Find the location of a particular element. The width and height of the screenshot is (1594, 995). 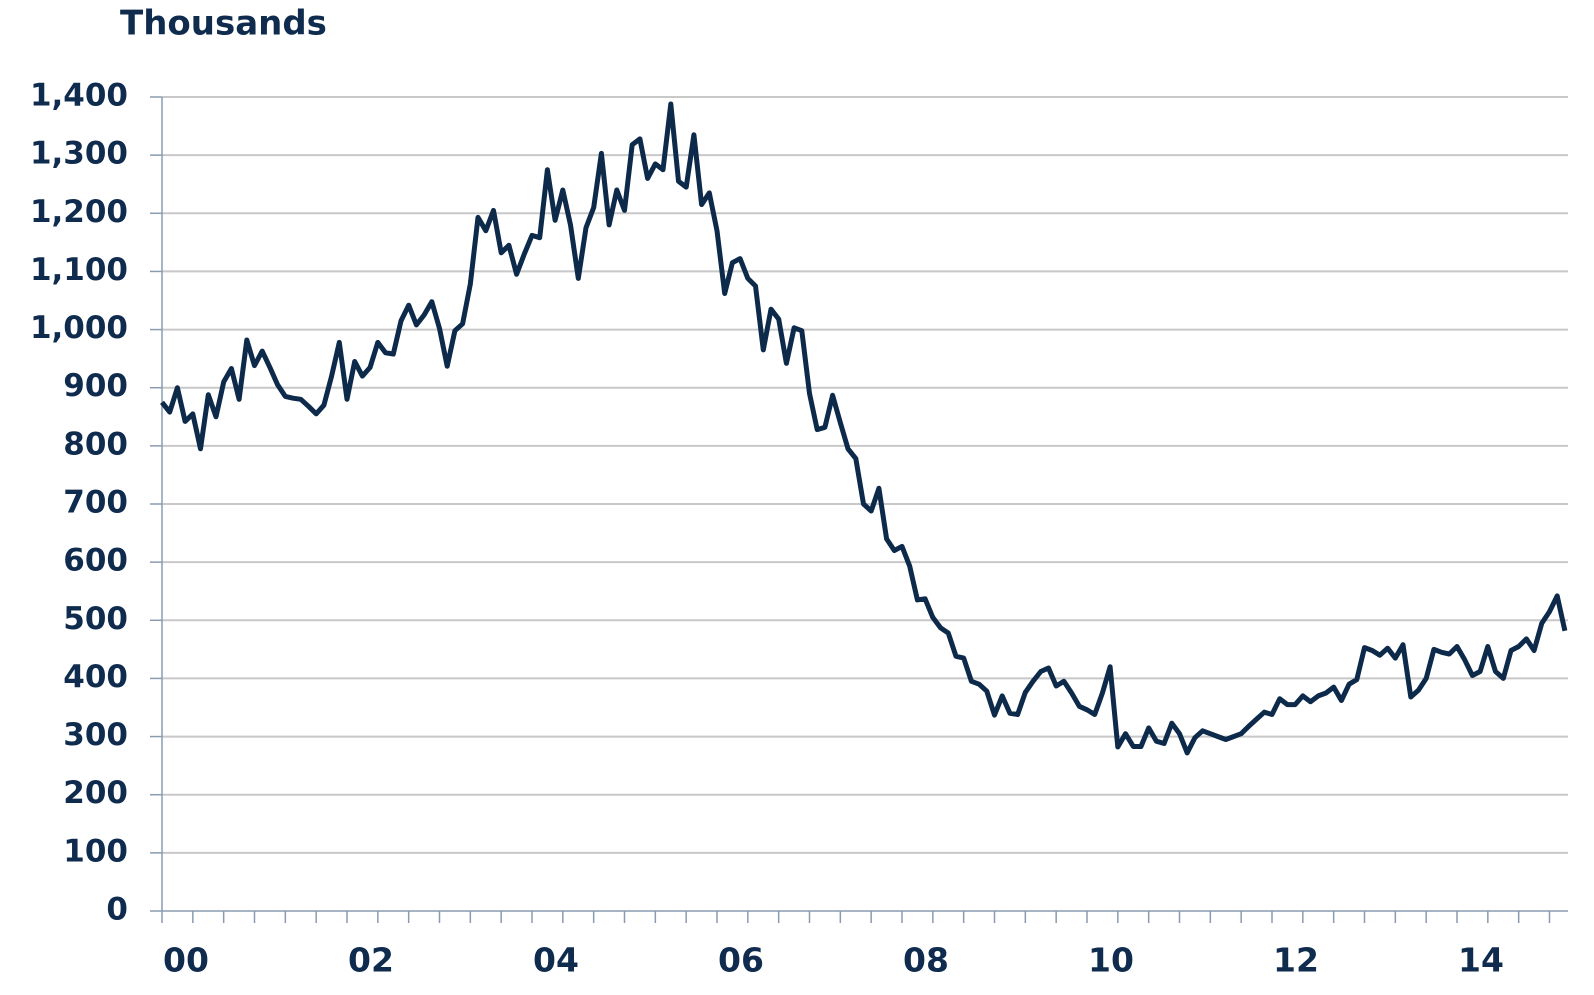

x-tick-label: 06 is located at coordinates (741, 960).